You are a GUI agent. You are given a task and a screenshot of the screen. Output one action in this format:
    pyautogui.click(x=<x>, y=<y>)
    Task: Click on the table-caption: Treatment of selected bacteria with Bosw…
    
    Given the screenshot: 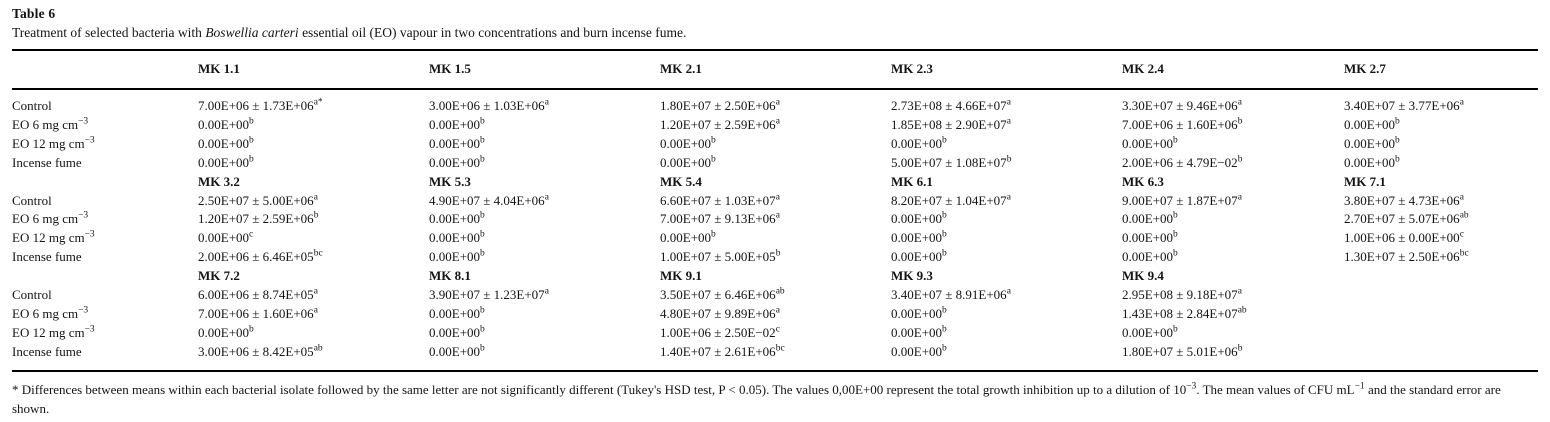 What is the action you would take?
    pyautogui.click(x=775, y=33)
    